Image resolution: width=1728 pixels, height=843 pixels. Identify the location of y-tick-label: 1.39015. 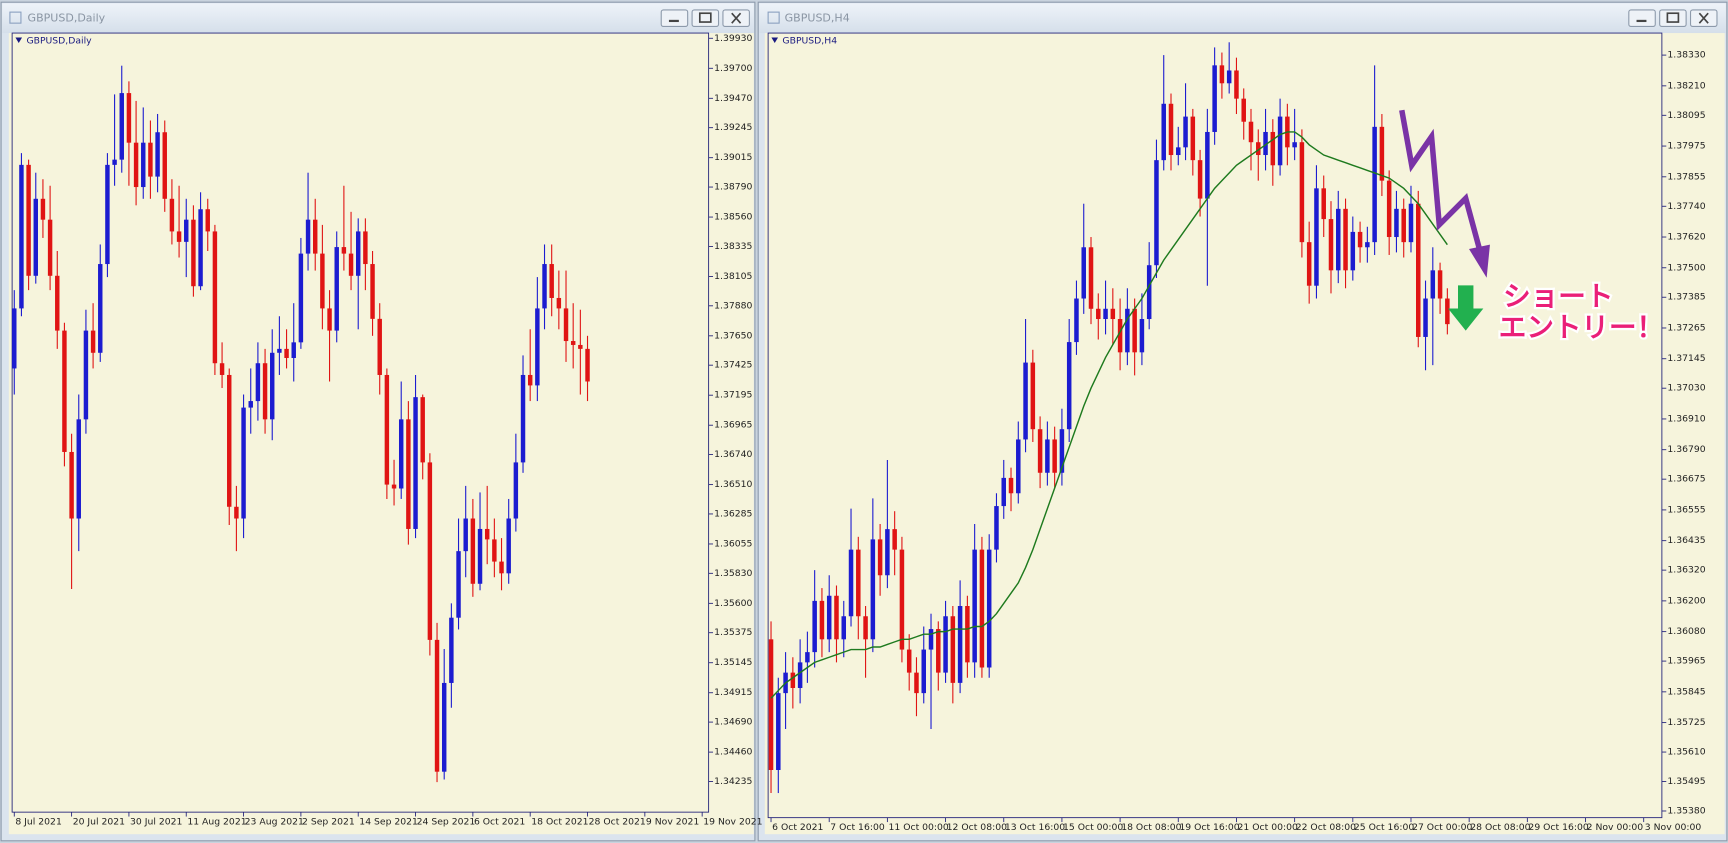
(733, 157).